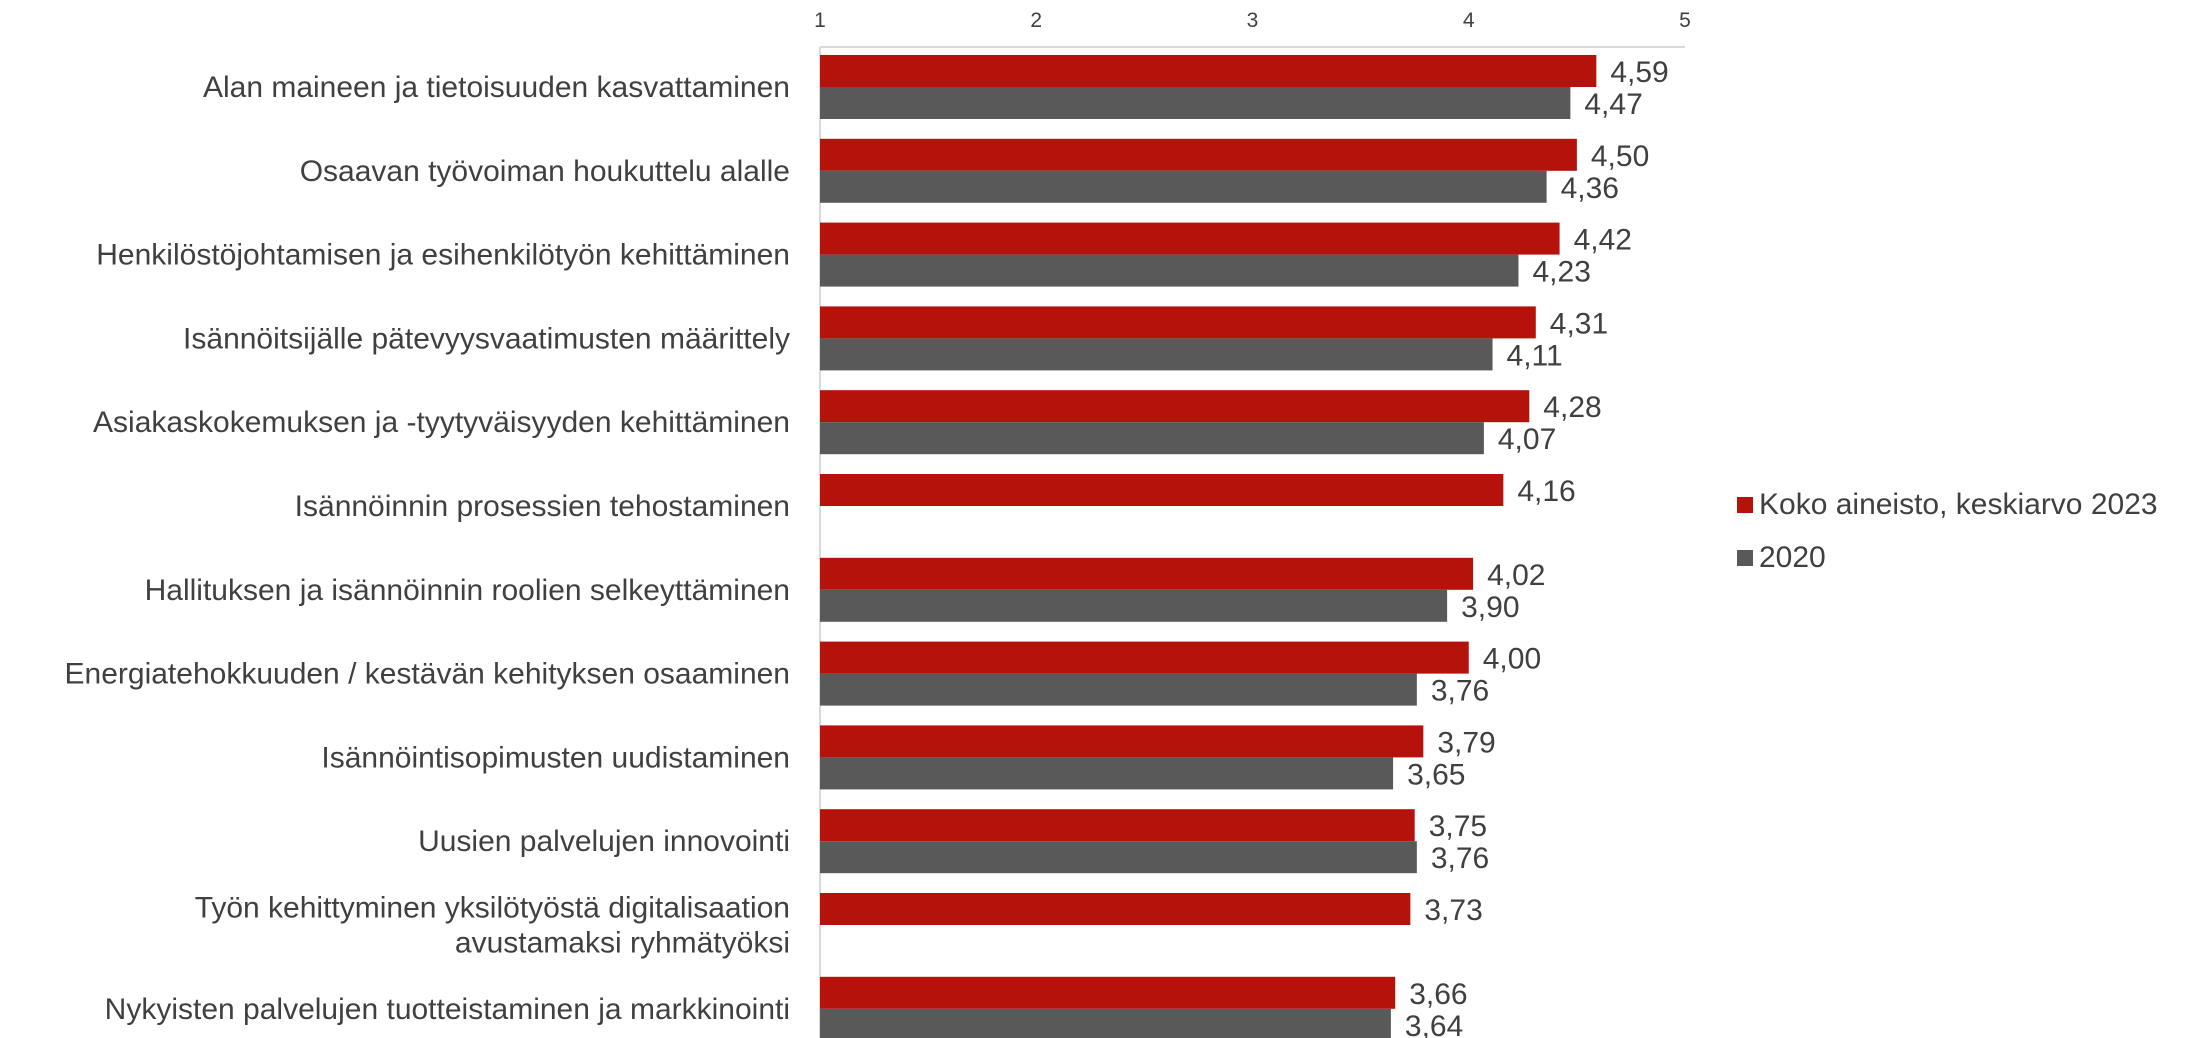  What do you see at coordinates (1490, 607) in the screenshot?
I see `data-label: 3,90` at bounding box center [1490, 607].